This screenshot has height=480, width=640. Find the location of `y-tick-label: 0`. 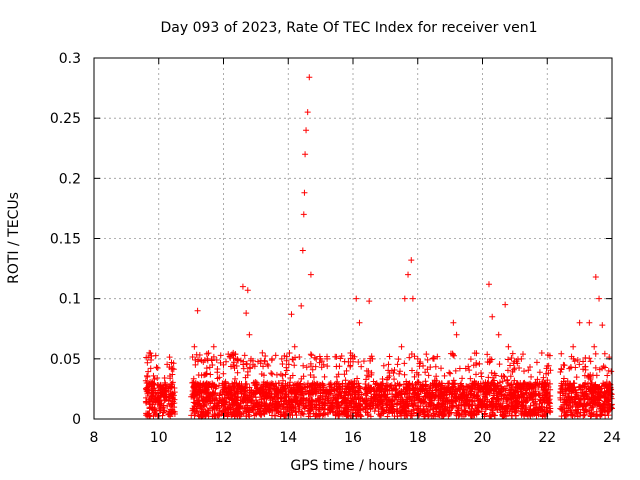

y-tick-label: 0 is located at coordinates (76, 420).